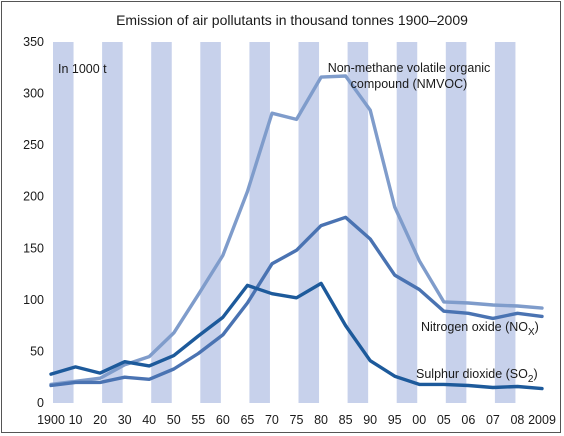 This screenshot has height=436, width=564. What do you see at coordinates (33, 42) in the screenshot?
I see `y-tick-label: 350` at bounding box center [33, 42].